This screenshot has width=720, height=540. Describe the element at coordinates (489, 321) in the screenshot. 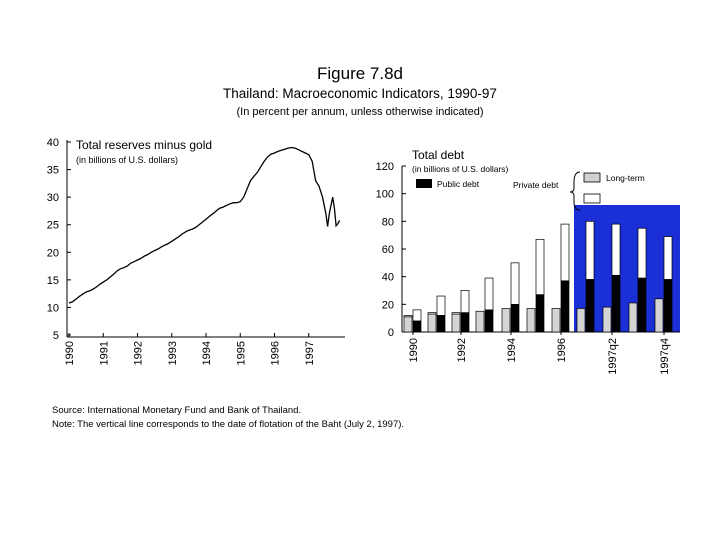

I see `bar-private-long-term-1993` at that location.